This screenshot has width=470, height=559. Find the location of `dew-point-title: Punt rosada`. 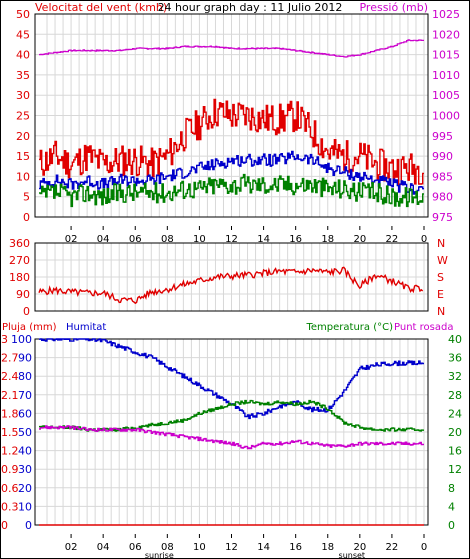

dew-point-title: Punt rosada is located at coordinates (423, 327).